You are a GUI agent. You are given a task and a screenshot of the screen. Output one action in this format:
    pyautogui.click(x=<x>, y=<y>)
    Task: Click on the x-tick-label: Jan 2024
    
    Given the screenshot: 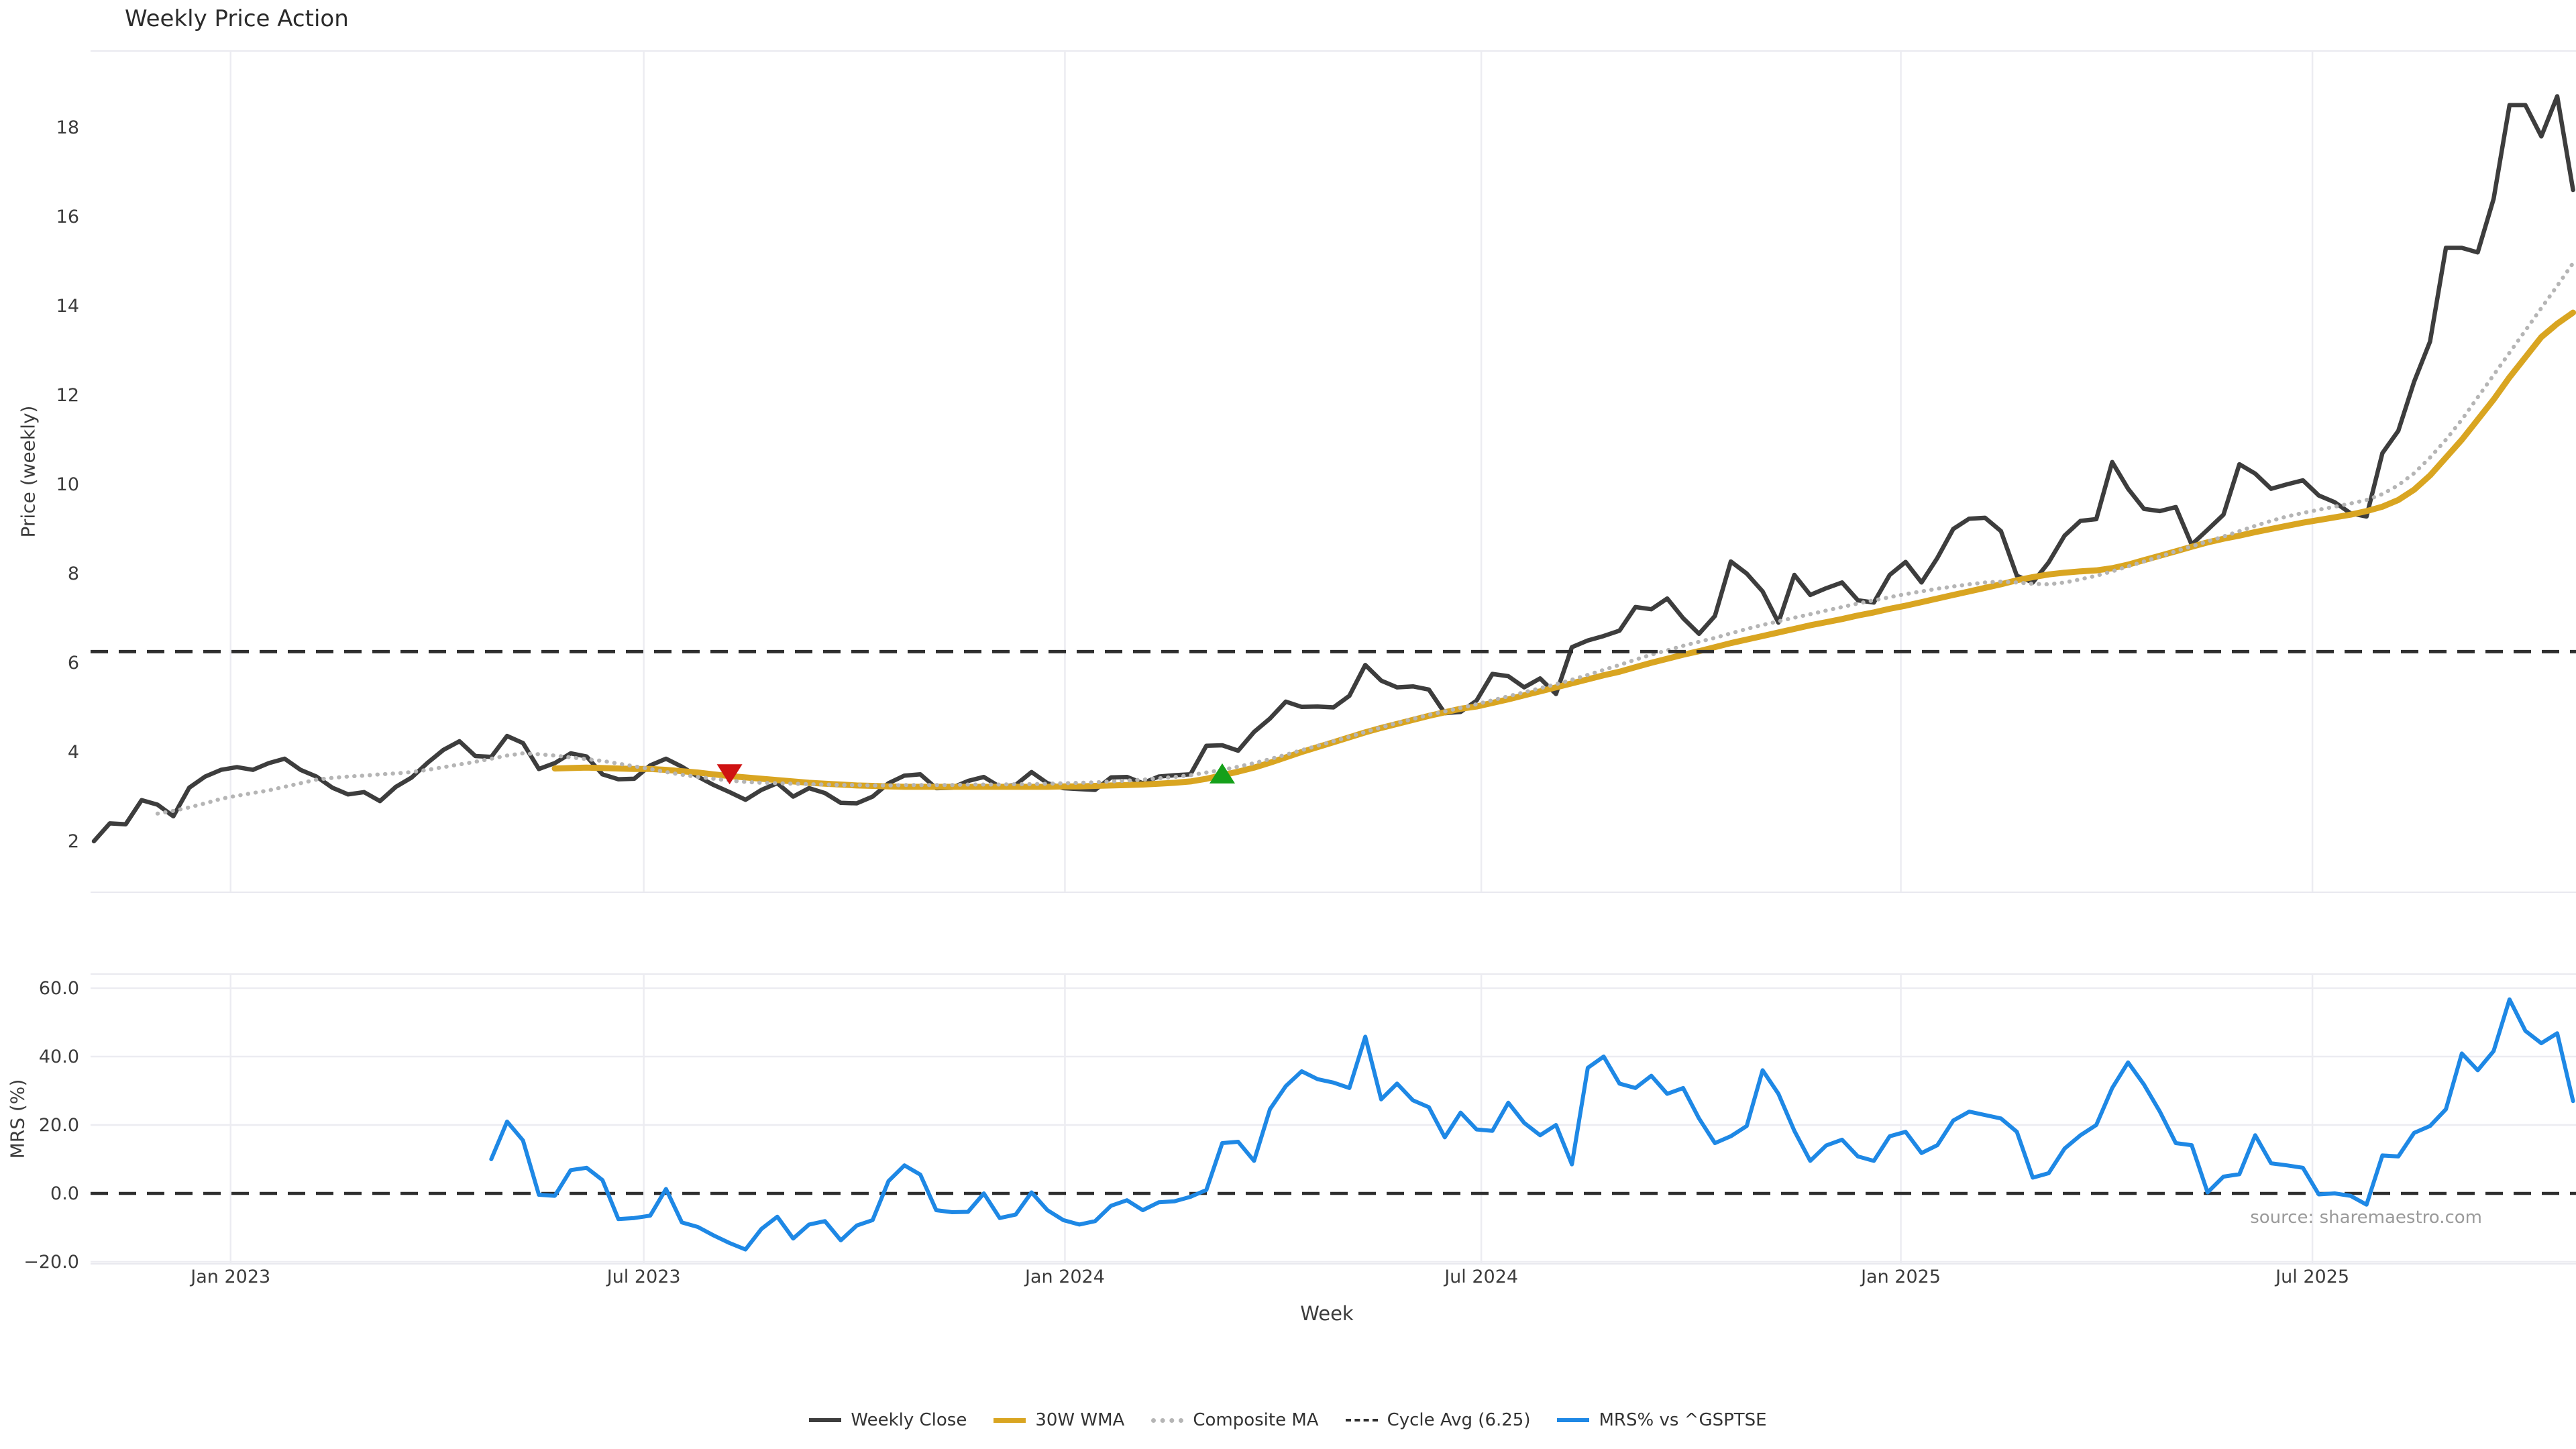 What is the action you would take?
    pyautogui.click(x=1064, y=1277)
    